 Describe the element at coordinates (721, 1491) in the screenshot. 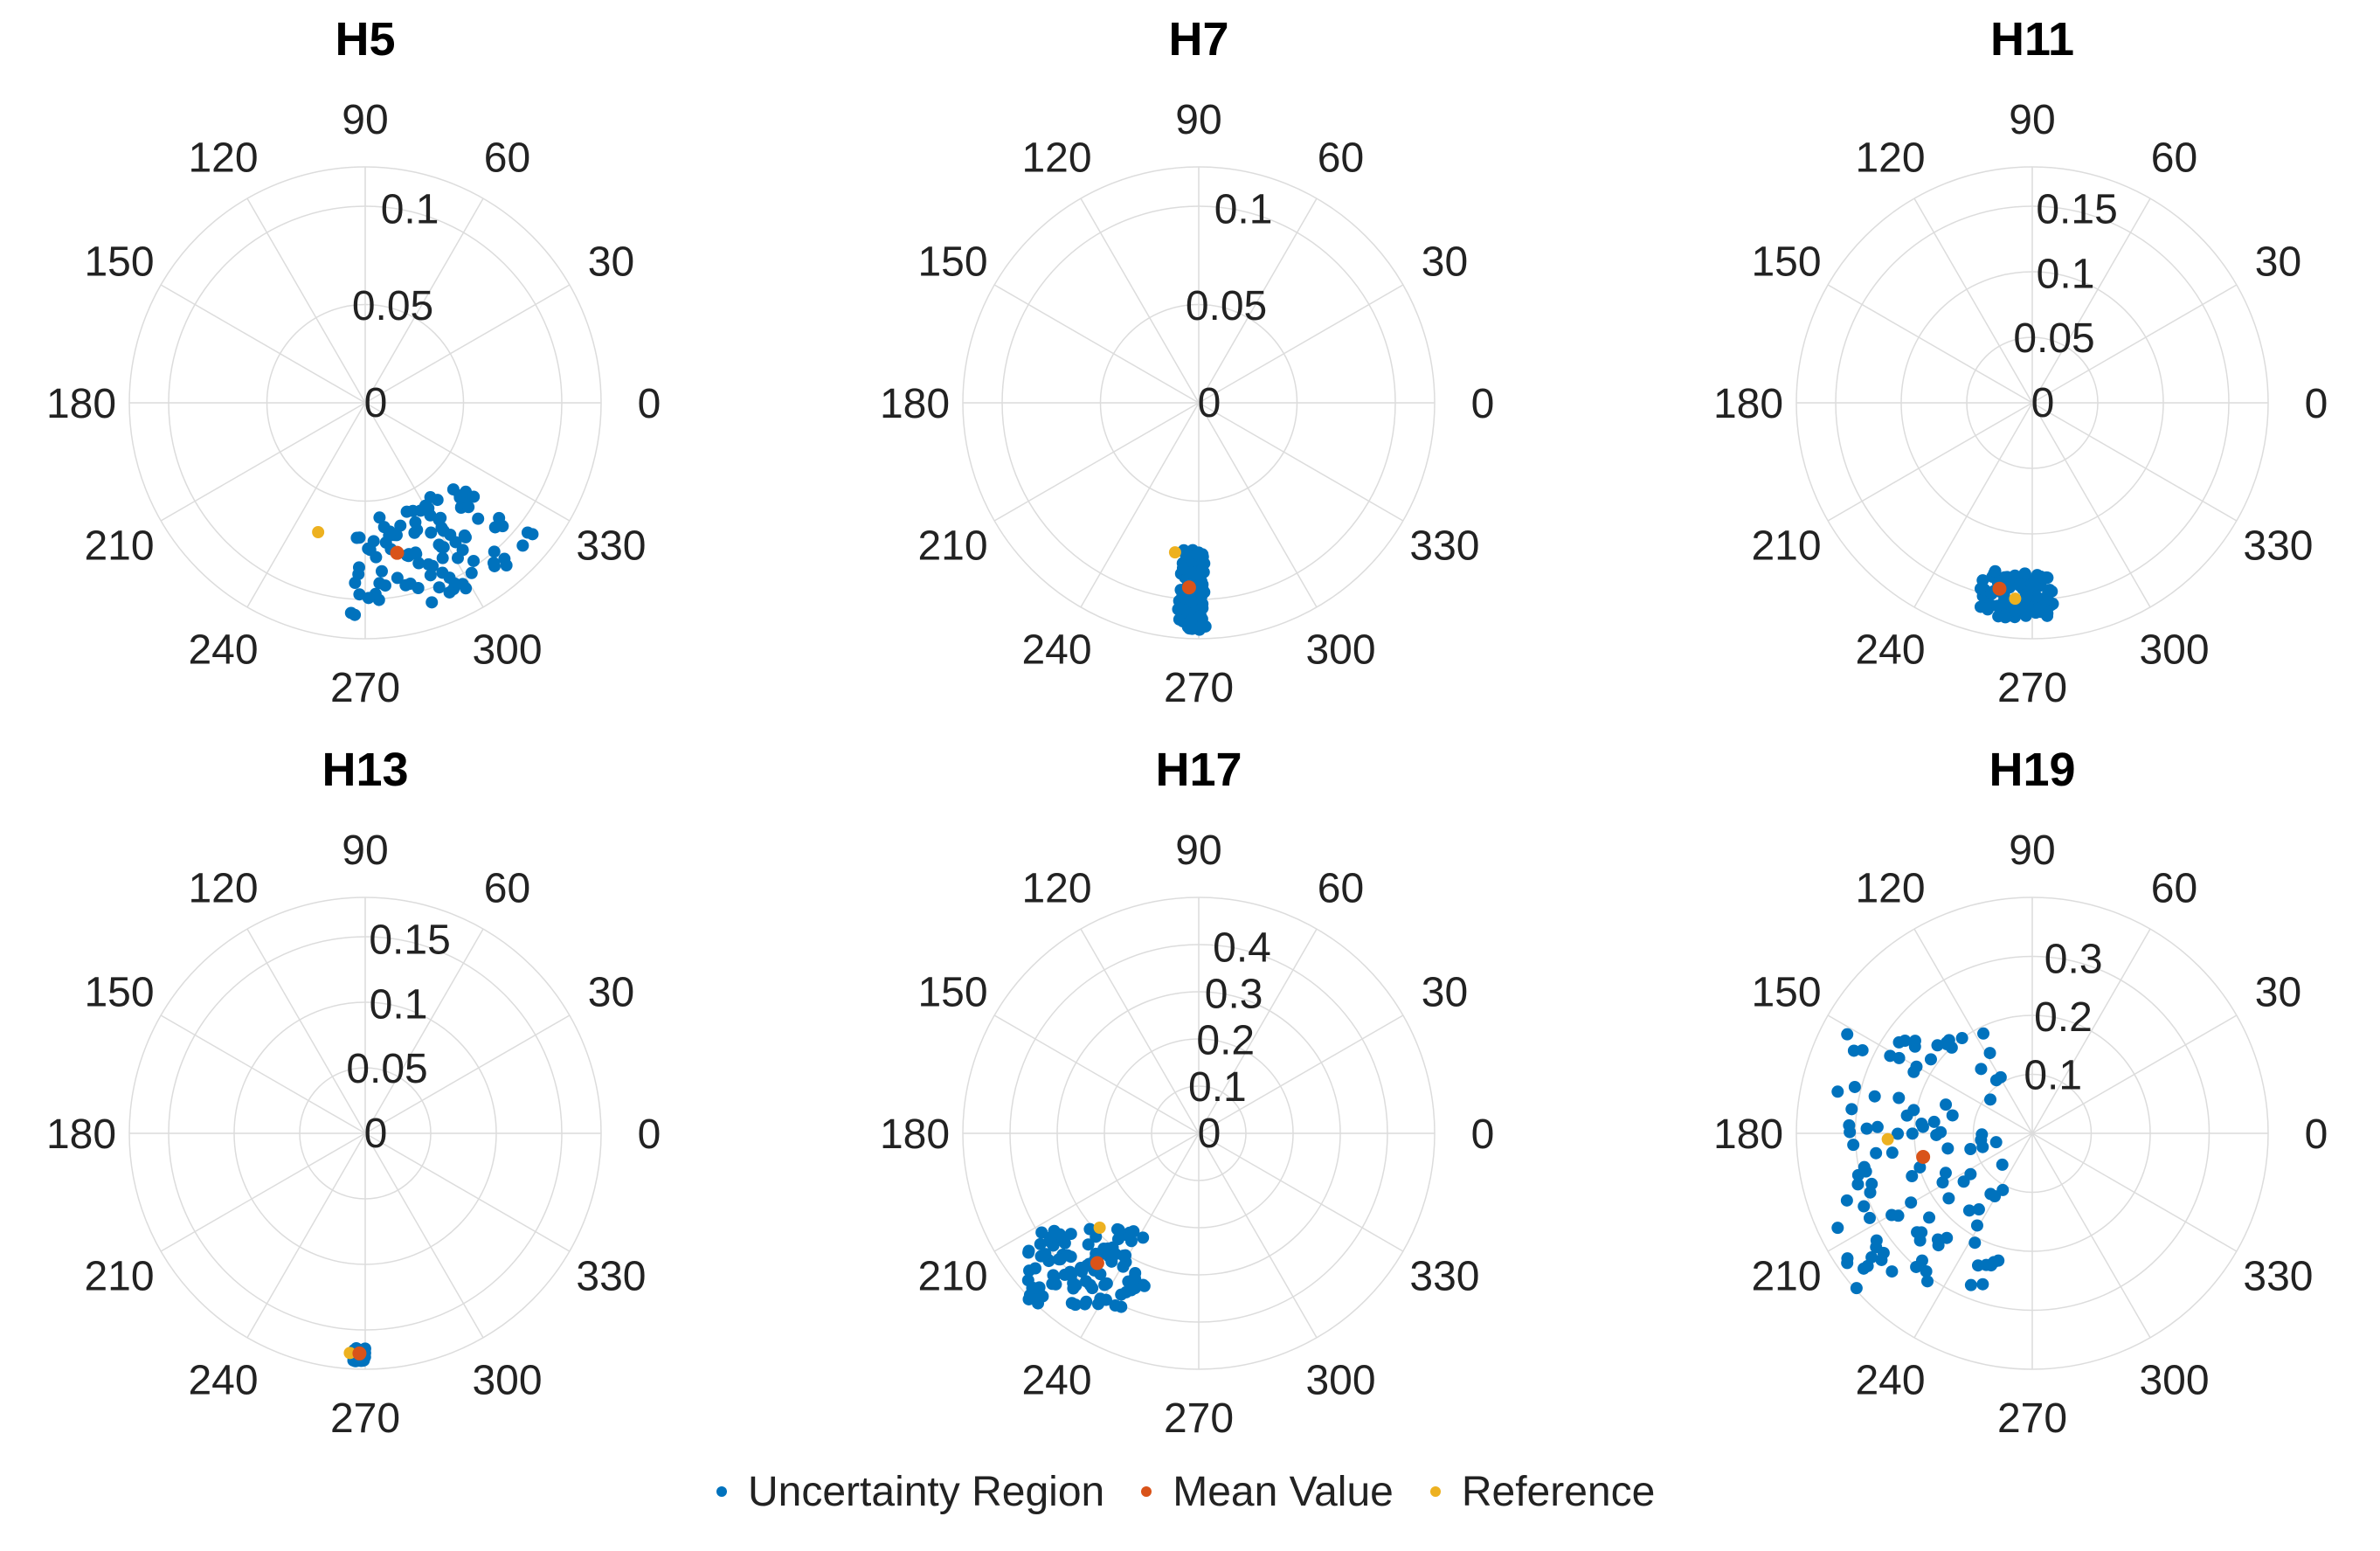

I see `legend-marker-uncertainty` at that location.